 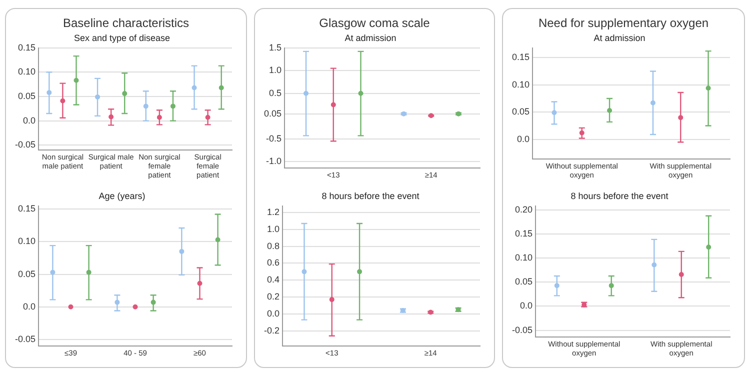 I want to click on y-tick-label: 0.6, so click(x=273, y=263).